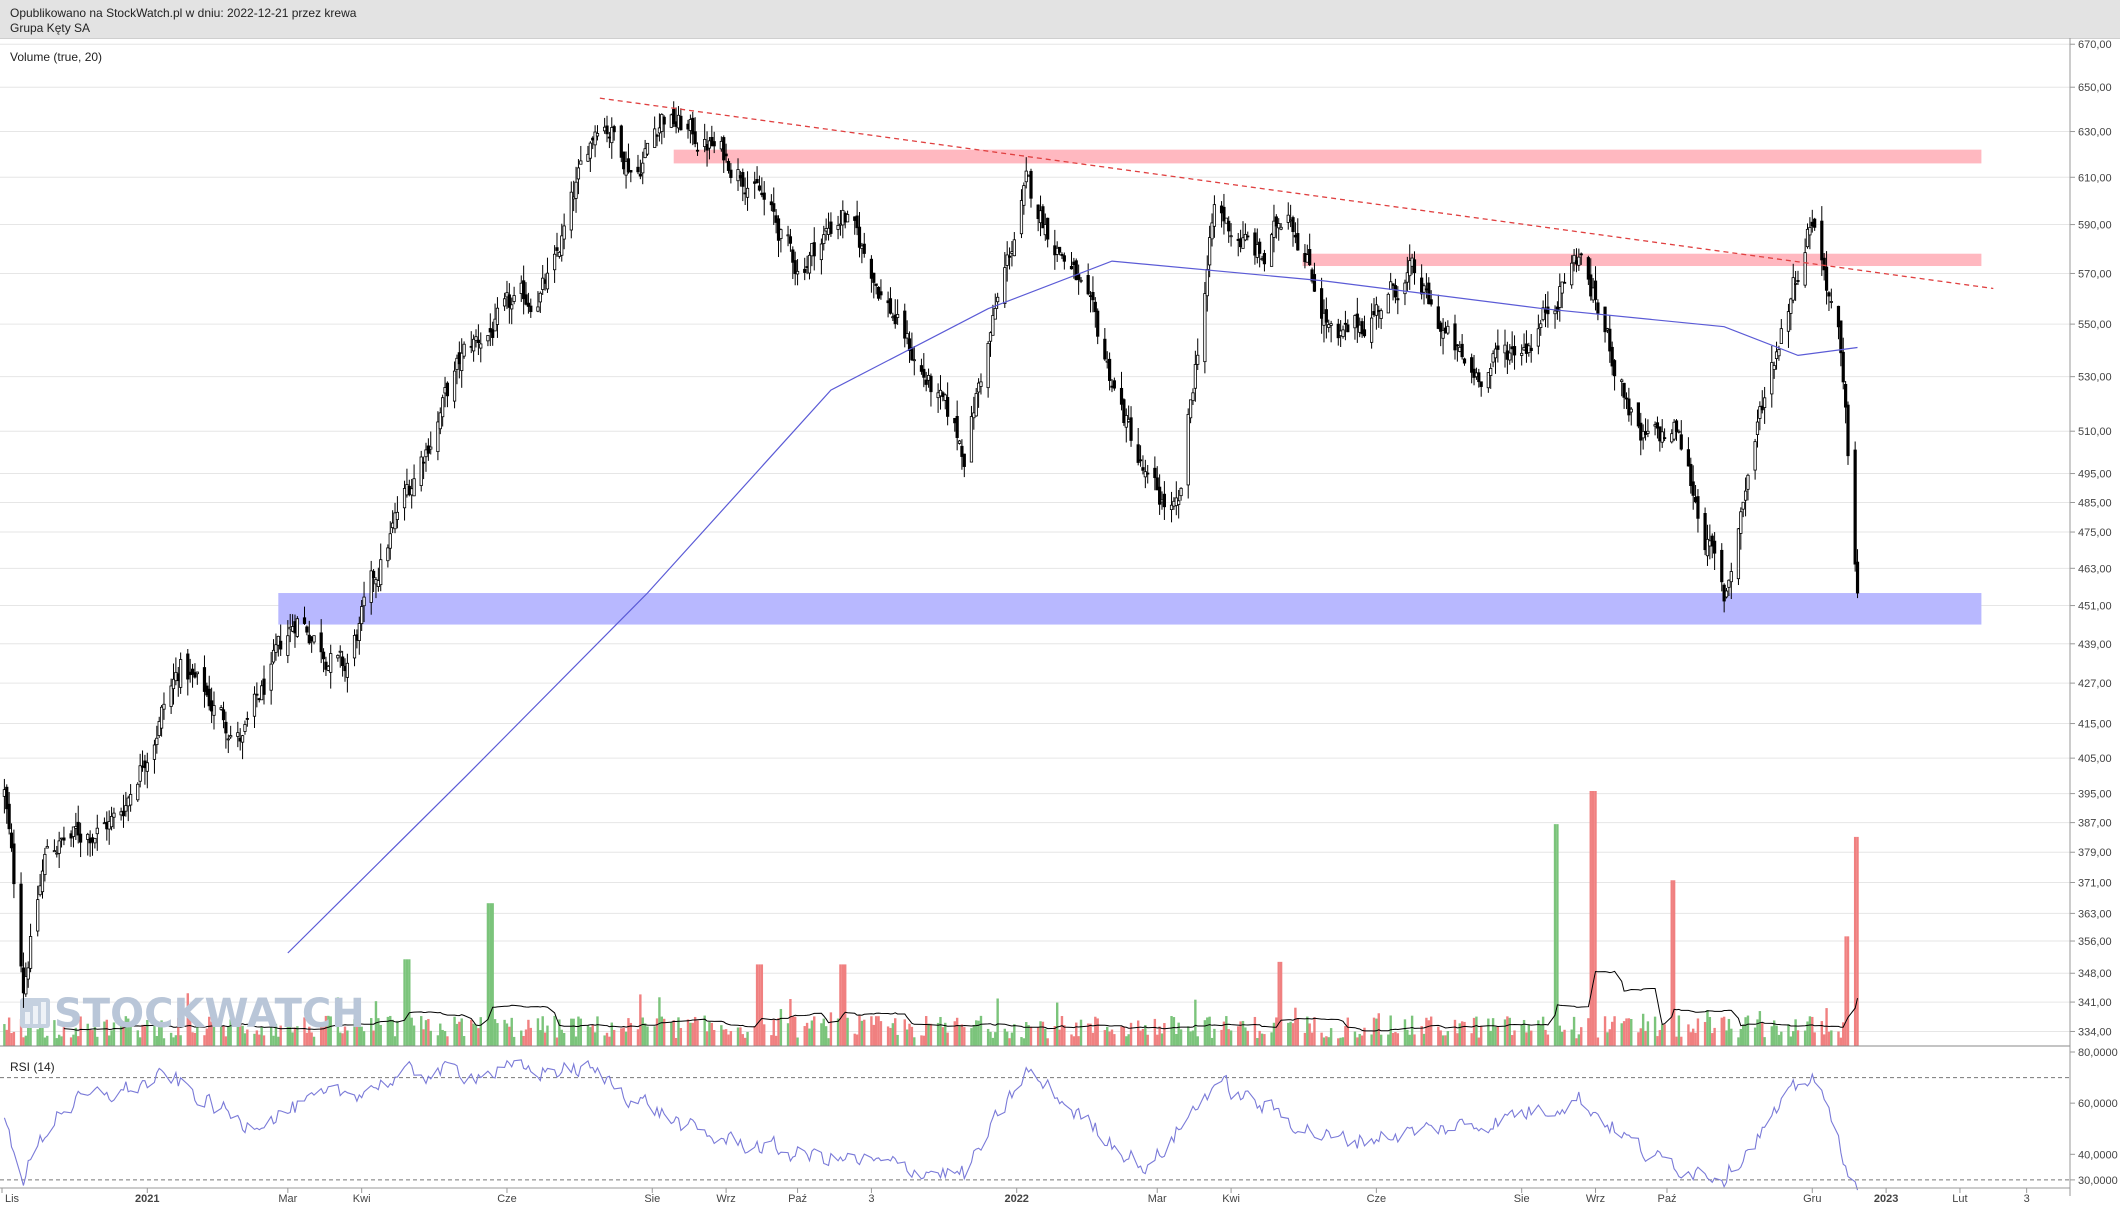 The height and width of the screenshot is (1206, 2120). I want to click on y-tick-label: 610,00, so click(2095, 178).